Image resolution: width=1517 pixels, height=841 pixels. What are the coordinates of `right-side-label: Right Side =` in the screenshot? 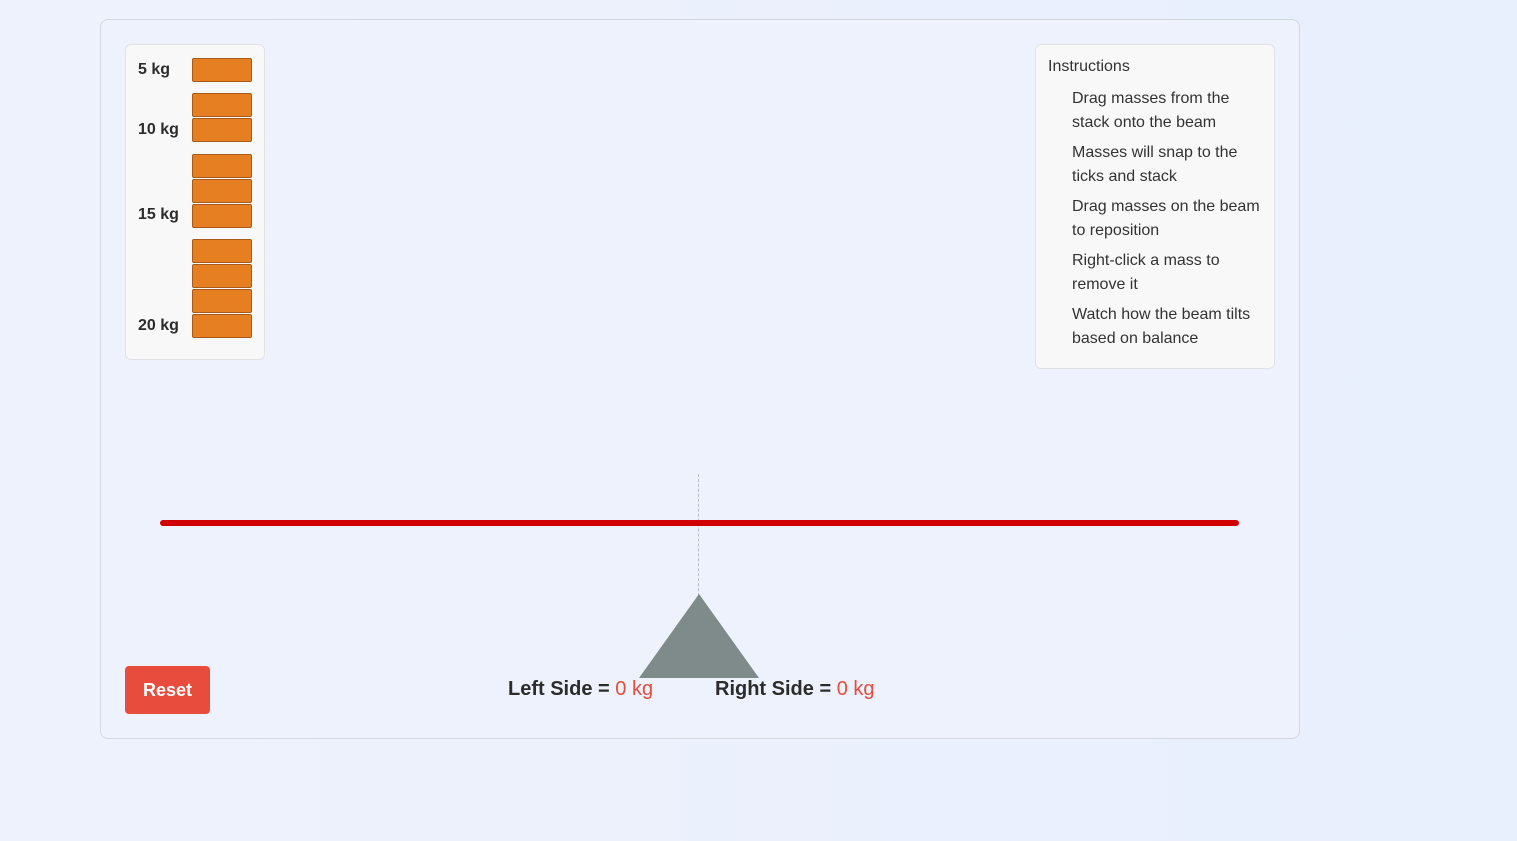 It's located at (773, 689).